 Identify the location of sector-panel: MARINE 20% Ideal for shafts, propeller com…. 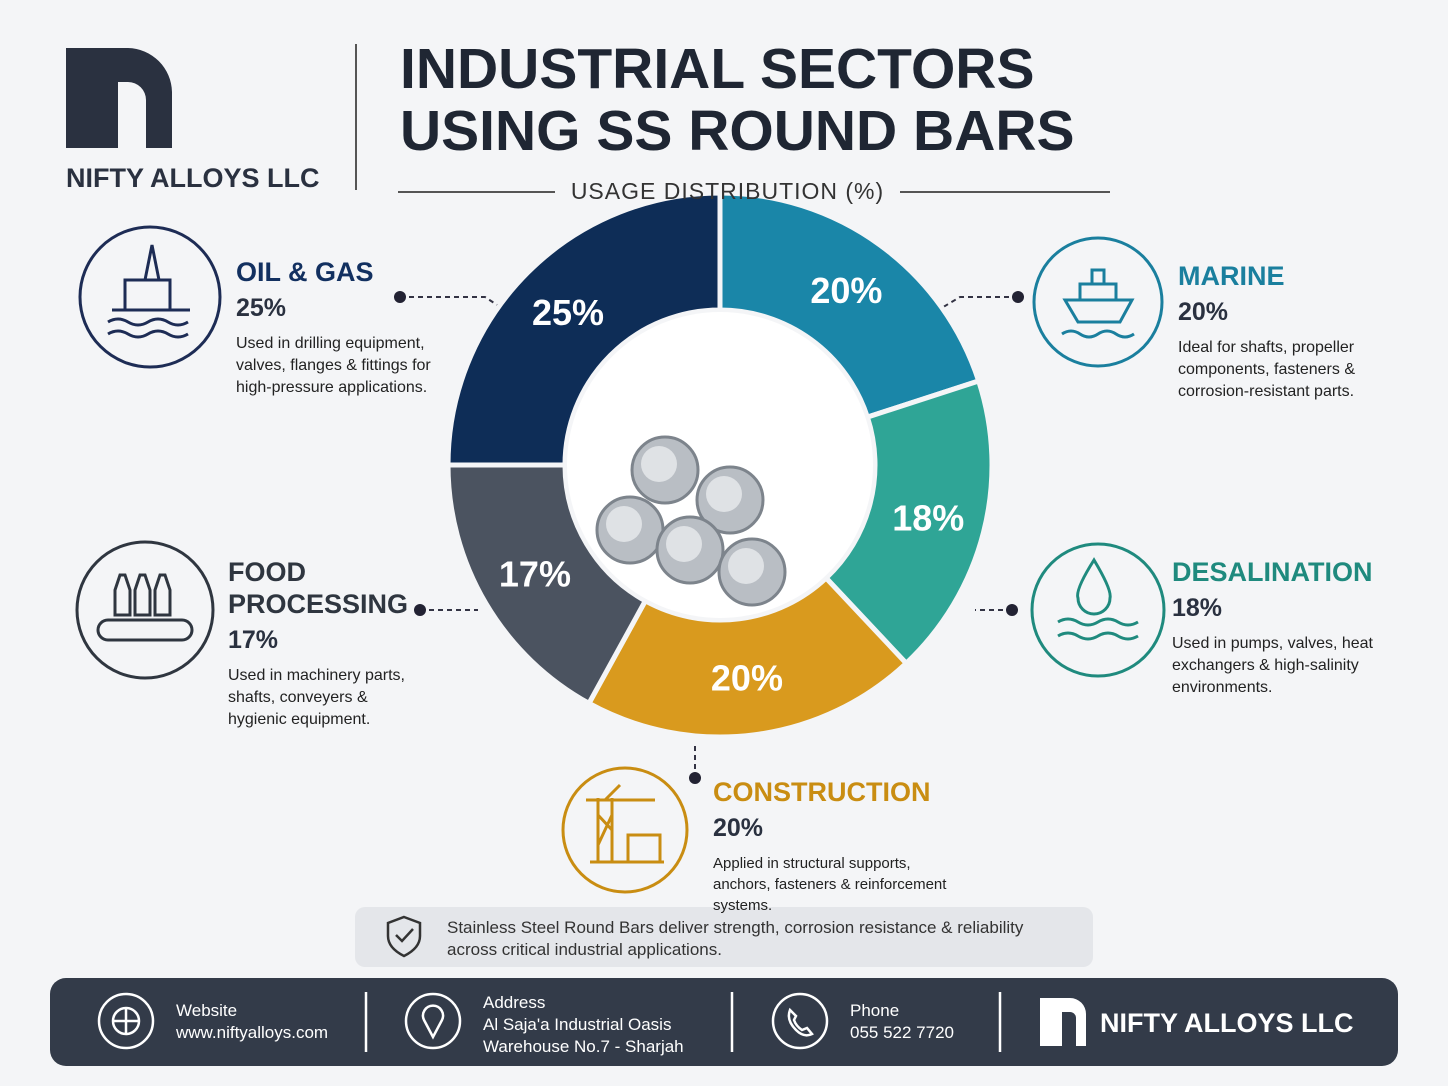
(1273, 331).